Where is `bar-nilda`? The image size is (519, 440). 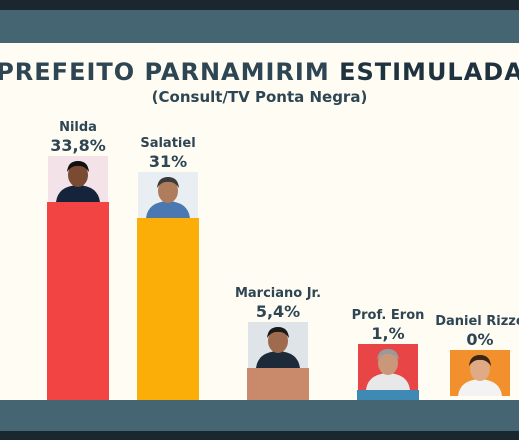 bar-nilda is located at coordinates (78, 301).